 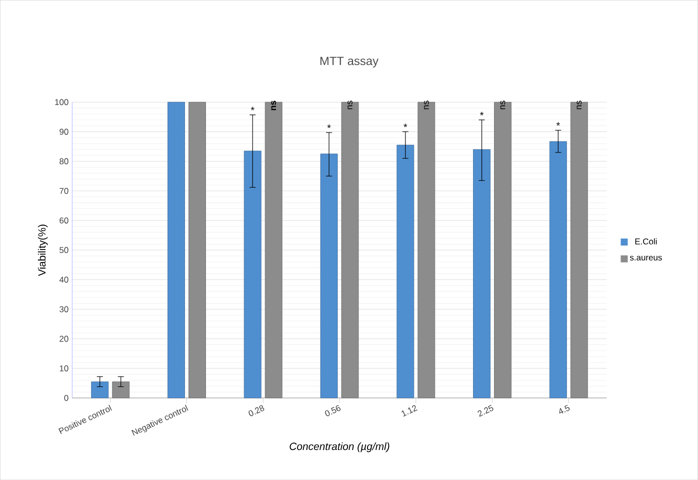 What do you see at coordinates (564, 409) in the screenshot?
I see `x-tick-label: 4.5` at bounding box center [564, 409].